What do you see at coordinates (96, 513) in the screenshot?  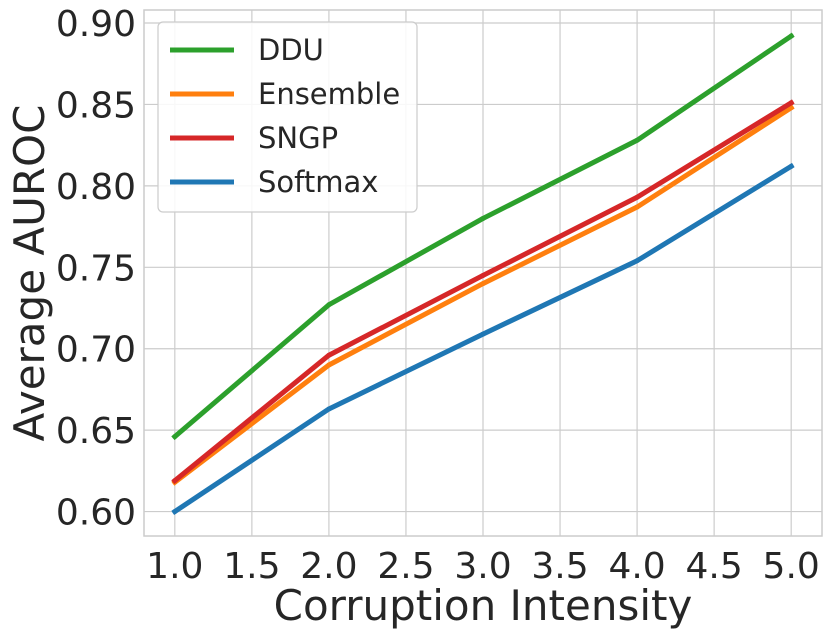 I see `y-tick-label: 0.60` at bounding box center [96, 513].